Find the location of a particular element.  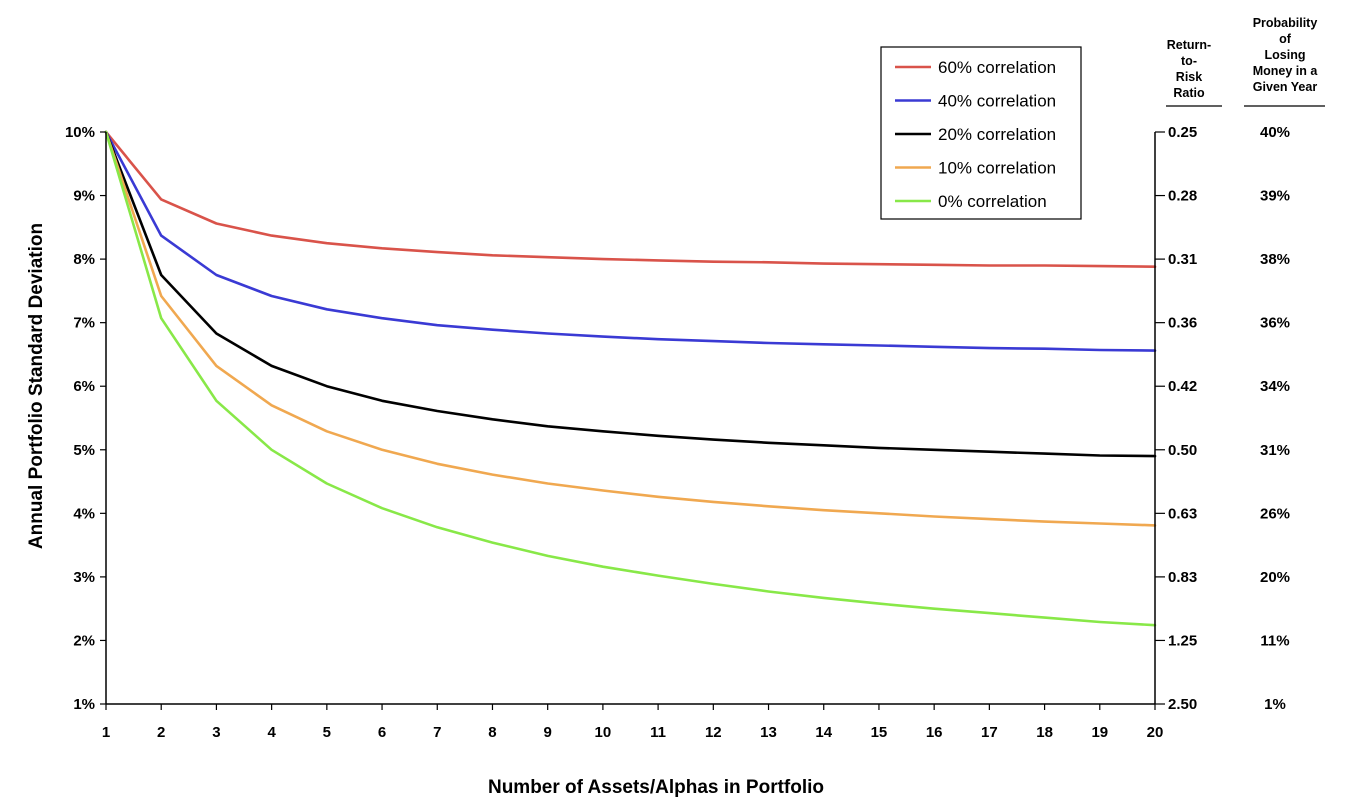

ratio-header-line: Risk is located at coordinates (1189, 77).